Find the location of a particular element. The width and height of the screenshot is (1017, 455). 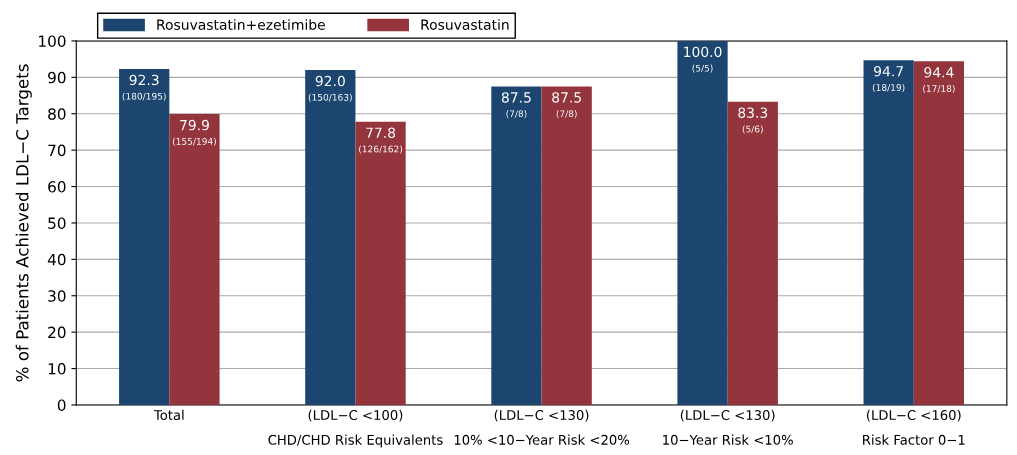

y-tick-label: 80 is located at coordinates (57, 114).